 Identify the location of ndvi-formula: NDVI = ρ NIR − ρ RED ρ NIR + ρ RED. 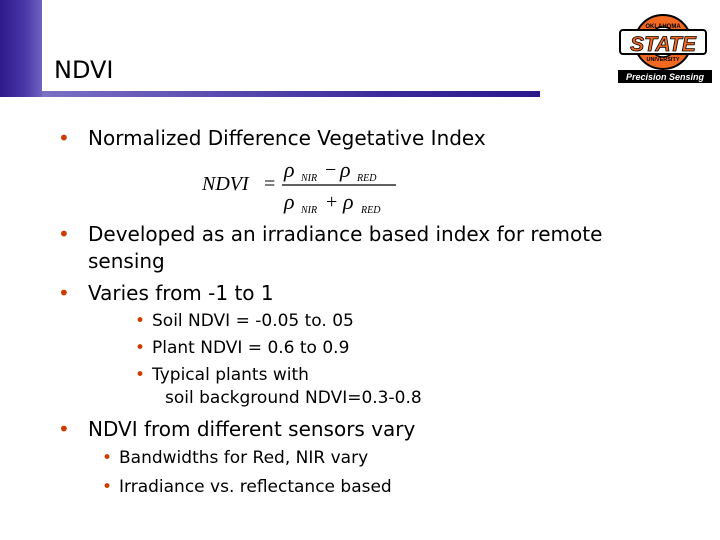
(300, 187).